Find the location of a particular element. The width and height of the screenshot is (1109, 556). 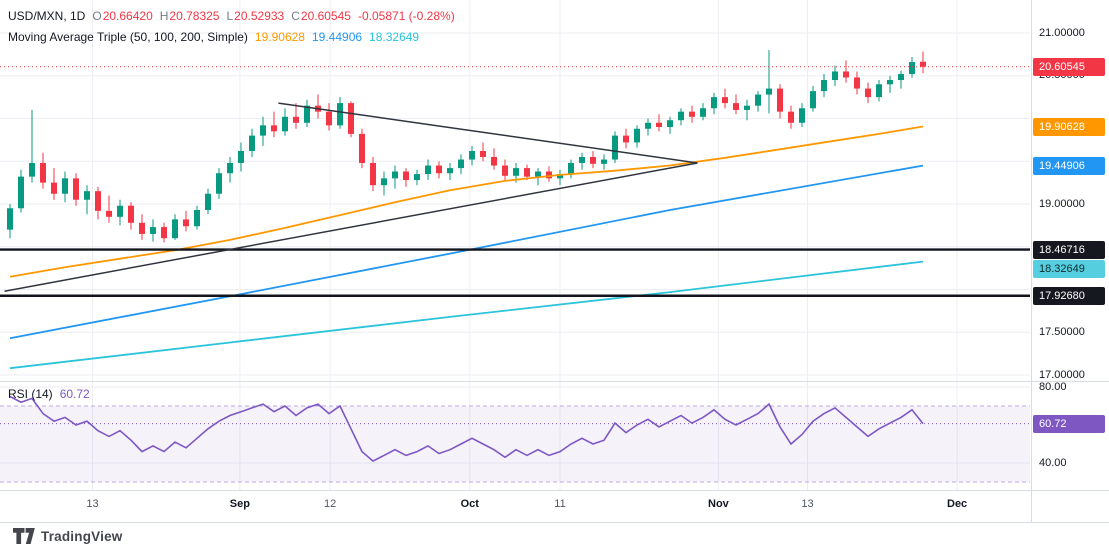

rsi-legend: RSI (14) 60.72 is located at coordinates (49, 394).